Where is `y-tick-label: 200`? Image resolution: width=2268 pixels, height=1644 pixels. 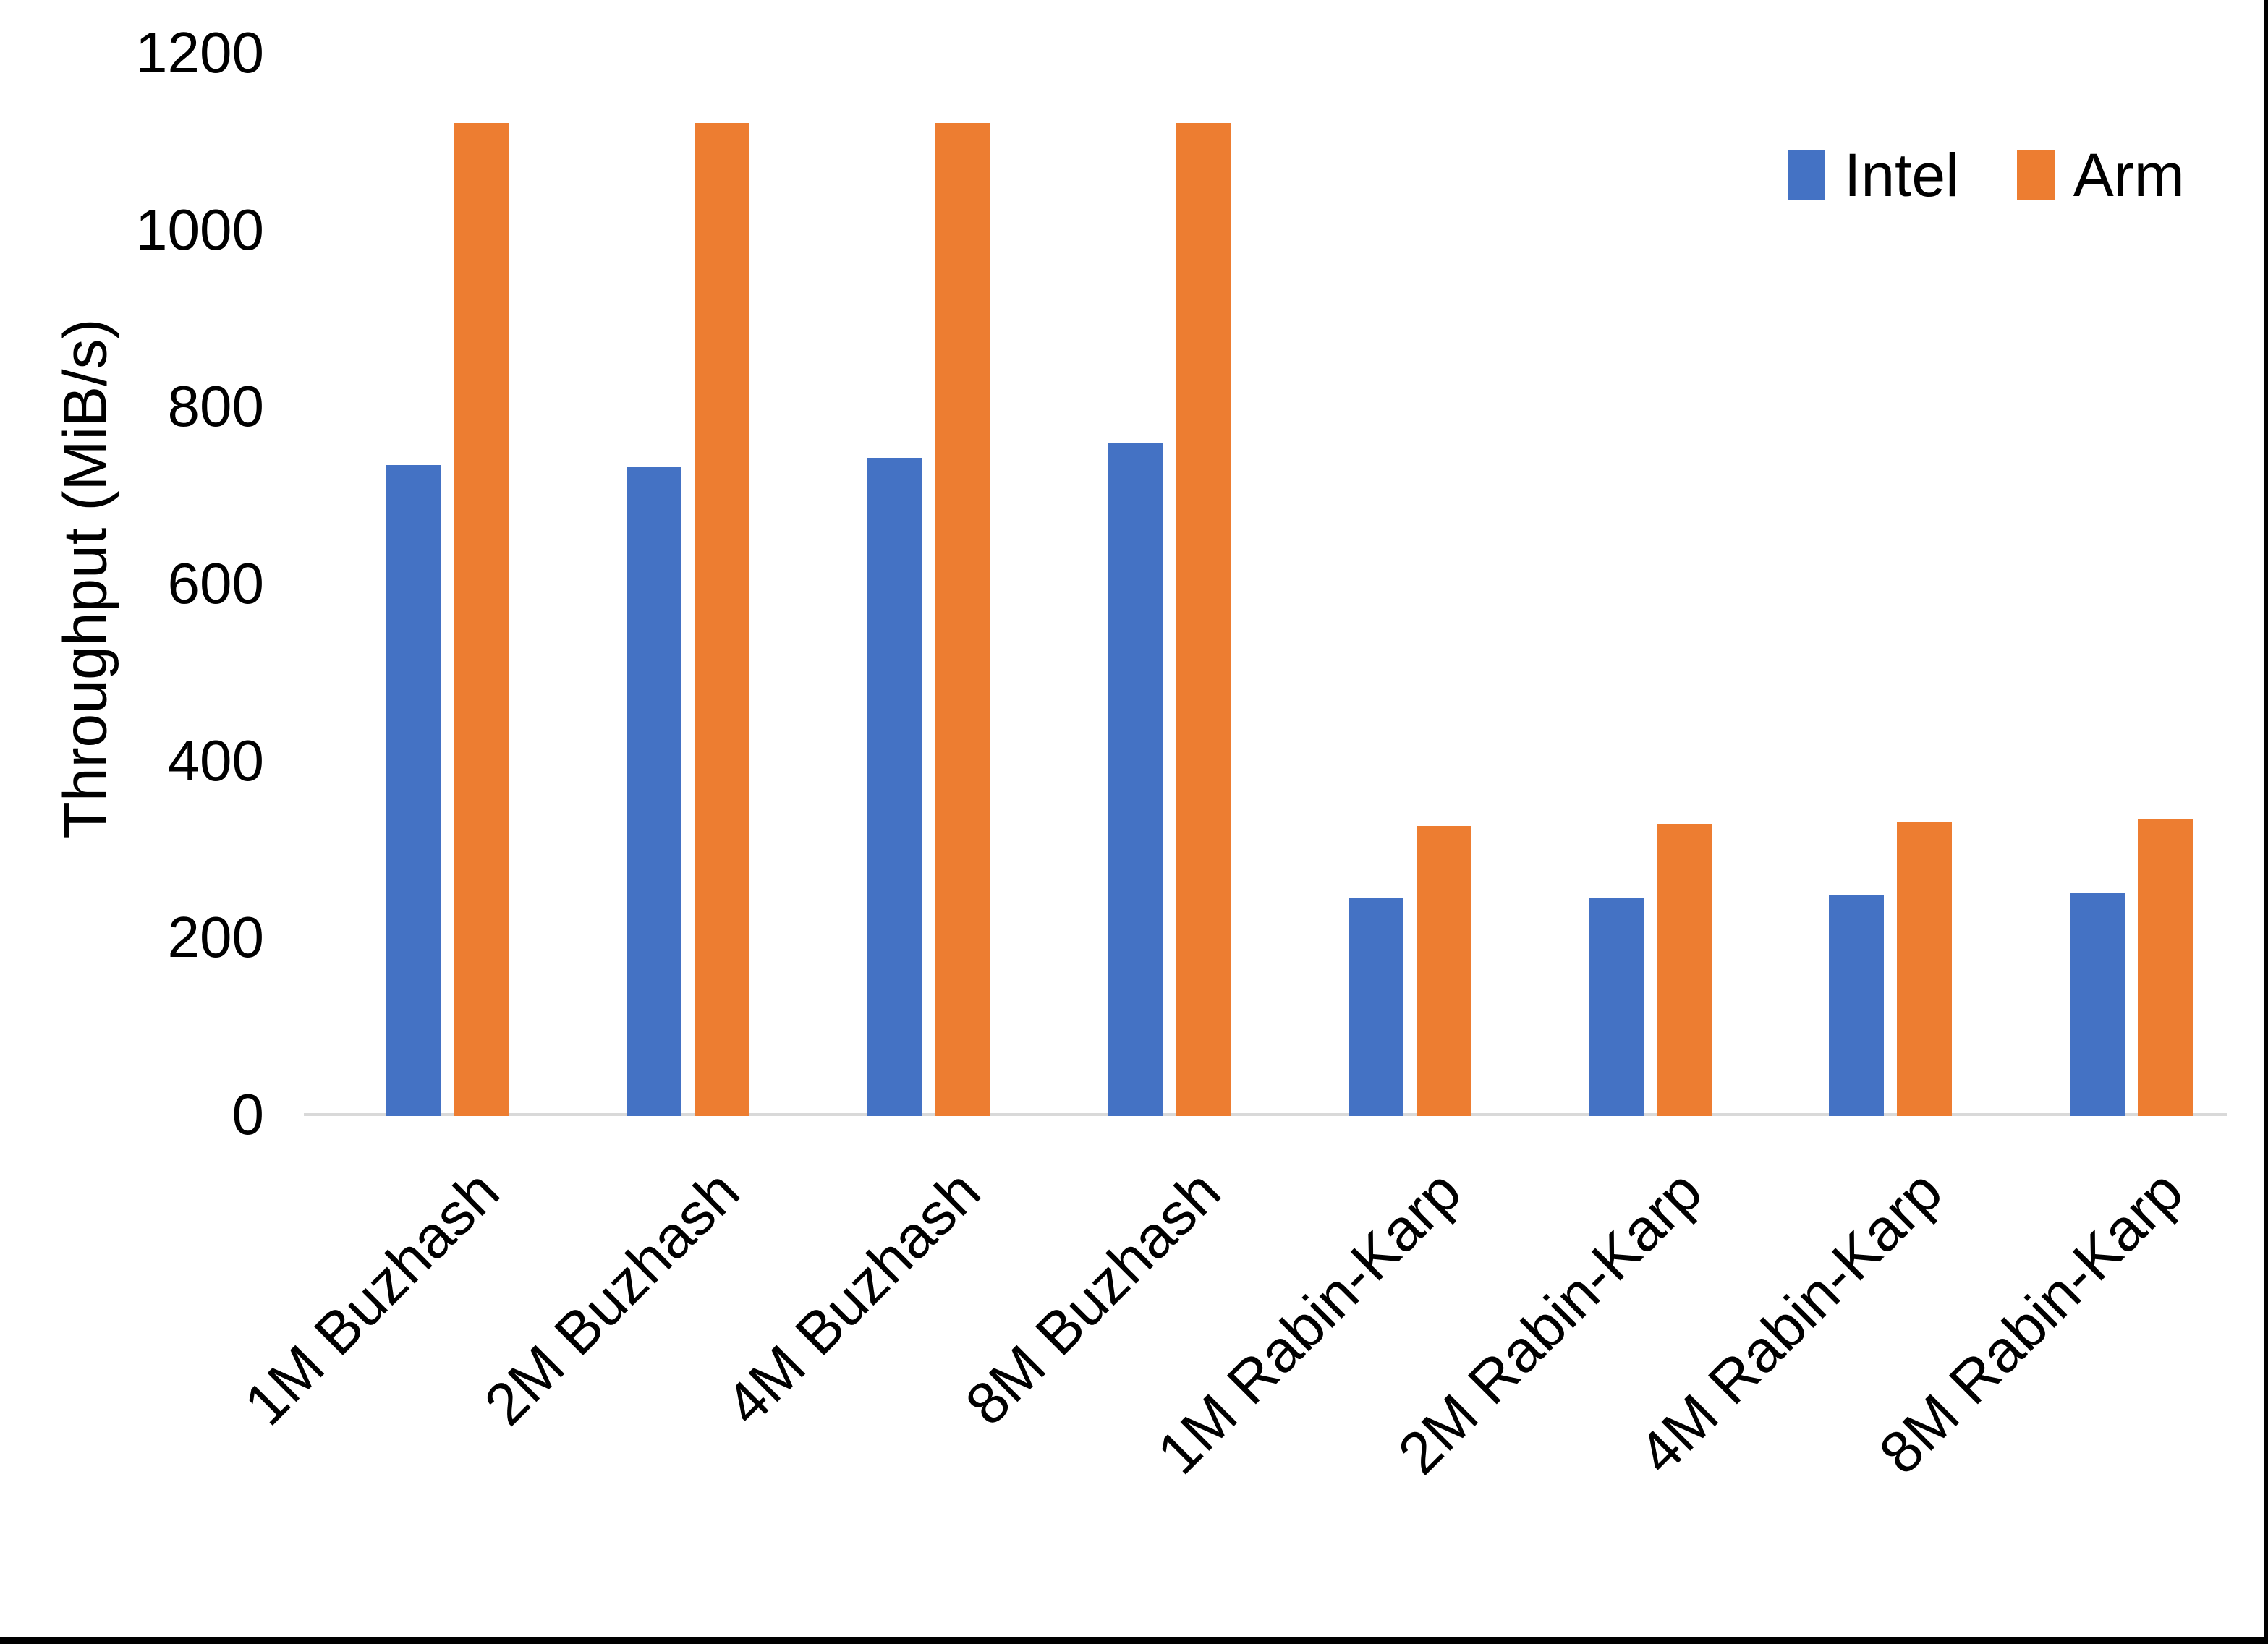 y-tick-label: 200 is located at coordinates (216, 937).